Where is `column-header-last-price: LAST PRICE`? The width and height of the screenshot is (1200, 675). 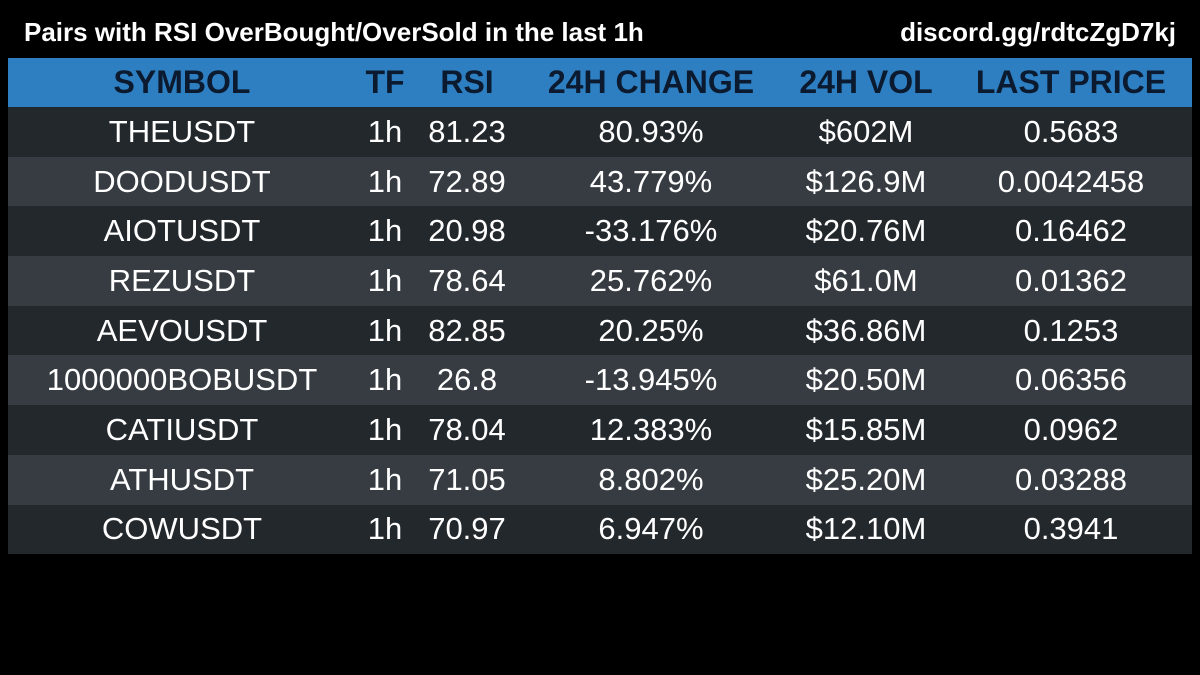 column-header-last-price: LAST PRICE is located at coordinates (1071, 82).